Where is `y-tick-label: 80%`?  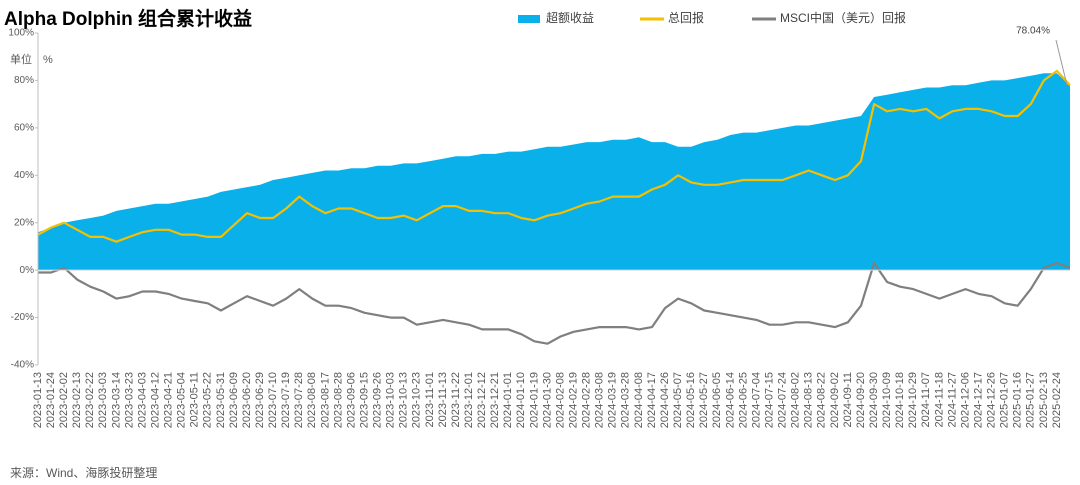
y-tick-label: 80% is located at coordinates (24, 80).